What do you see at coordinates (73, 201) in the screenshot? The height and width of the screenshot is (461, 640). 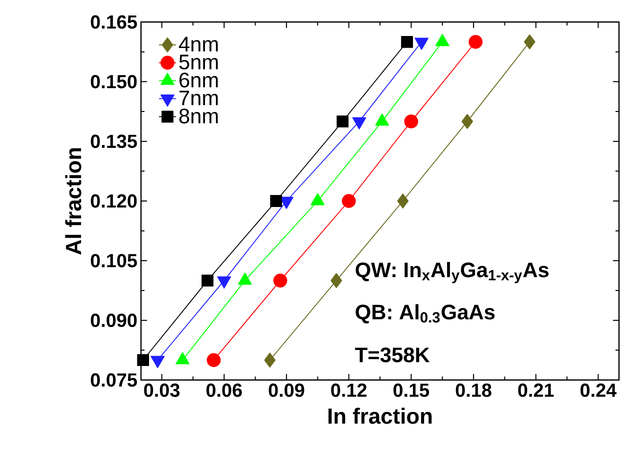 I see `y-axis-title: Al fraction` at bounding box center [73, 201].